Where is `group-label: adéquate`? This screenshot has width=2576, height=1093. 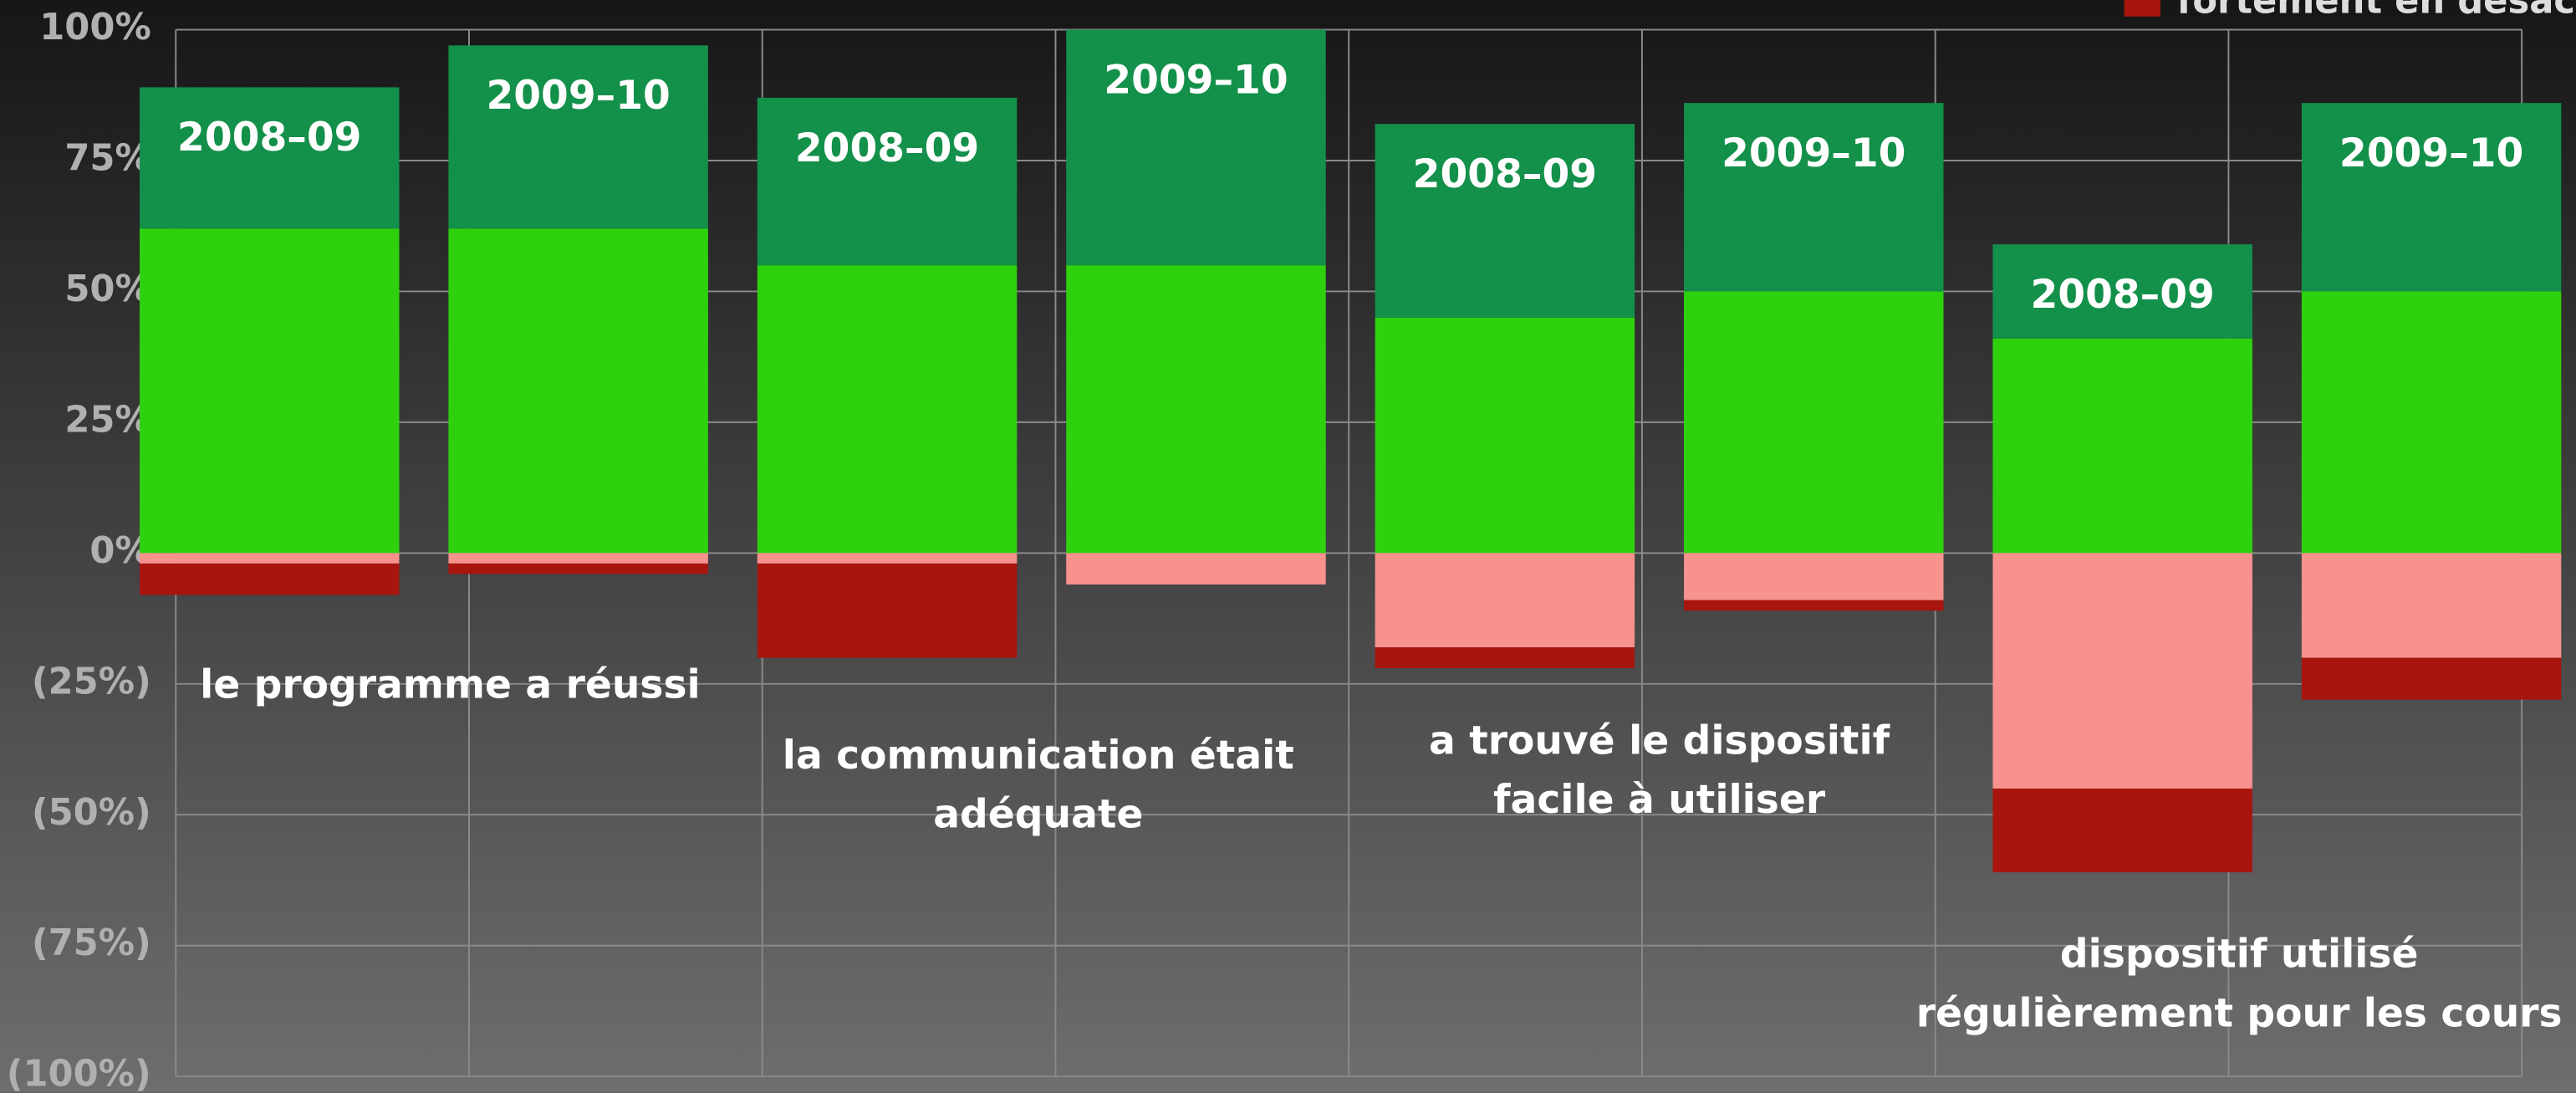
group-label: adéquate is located at coordinates (1038, 815).